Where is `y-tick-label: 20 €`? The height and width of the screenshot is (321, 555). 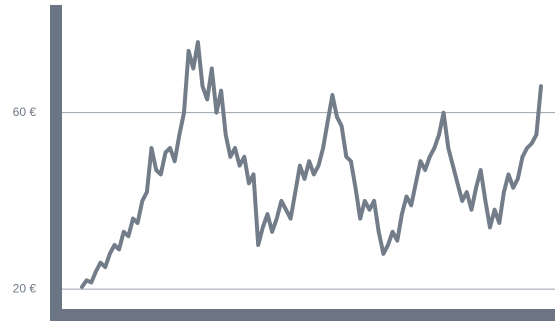 y-tick-label: 20 € is located at coordinates (25, 288).